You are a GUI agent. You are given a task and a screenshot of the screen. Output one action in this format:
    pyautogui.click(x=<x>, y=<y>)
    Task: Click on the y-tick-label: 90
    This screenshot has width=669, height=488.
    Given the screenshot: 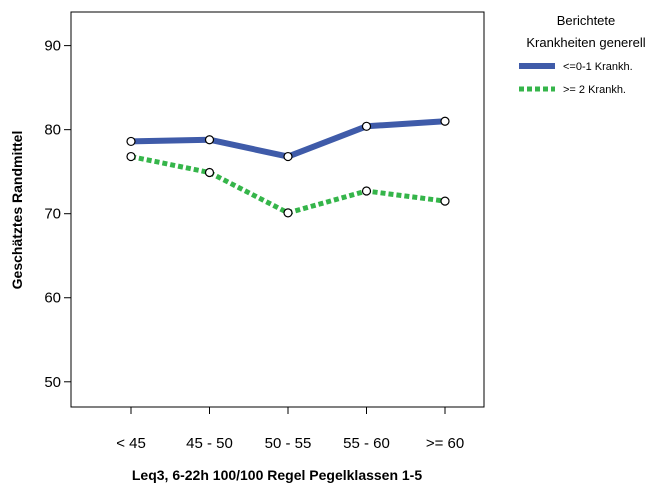 What is the action you would take?
    pyautogui.click(x=52, y=46)
    